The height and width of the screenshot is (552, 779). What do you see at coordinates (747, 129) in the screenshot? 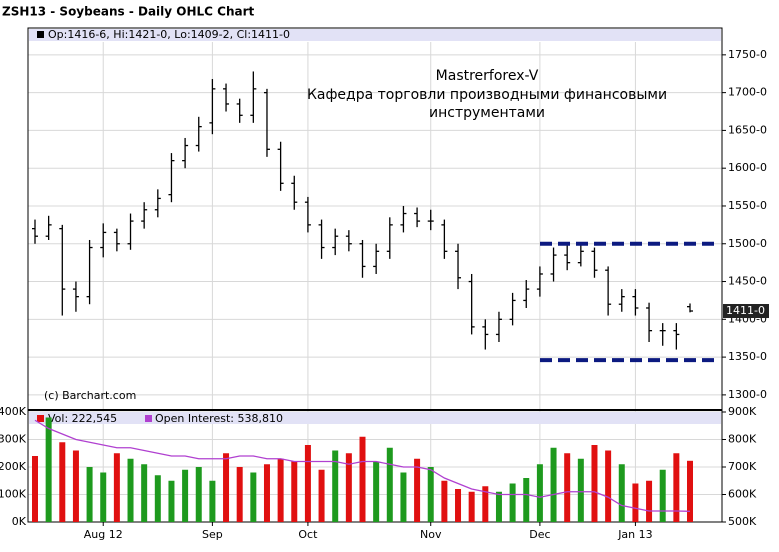
I see `y-tick-label: 1650-0` at bounding box center [747, 129].